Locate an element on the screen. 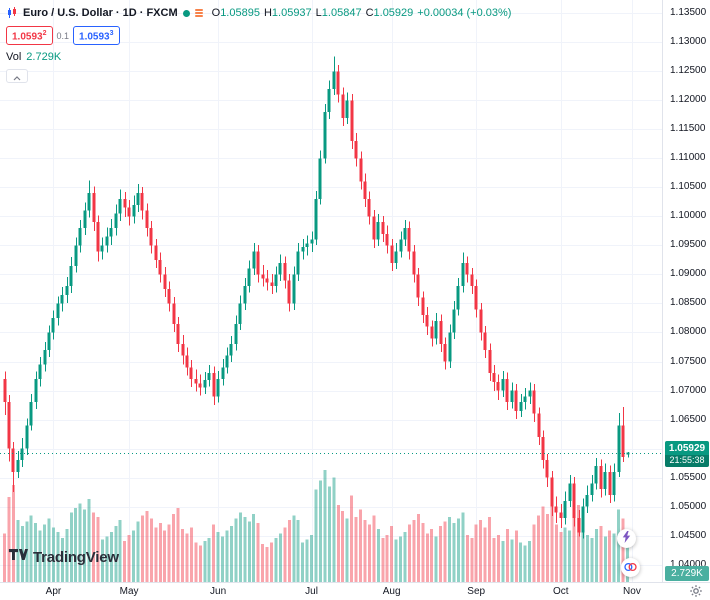  sell-bid-button: 1.05932 is located at coordinates (29, 36).